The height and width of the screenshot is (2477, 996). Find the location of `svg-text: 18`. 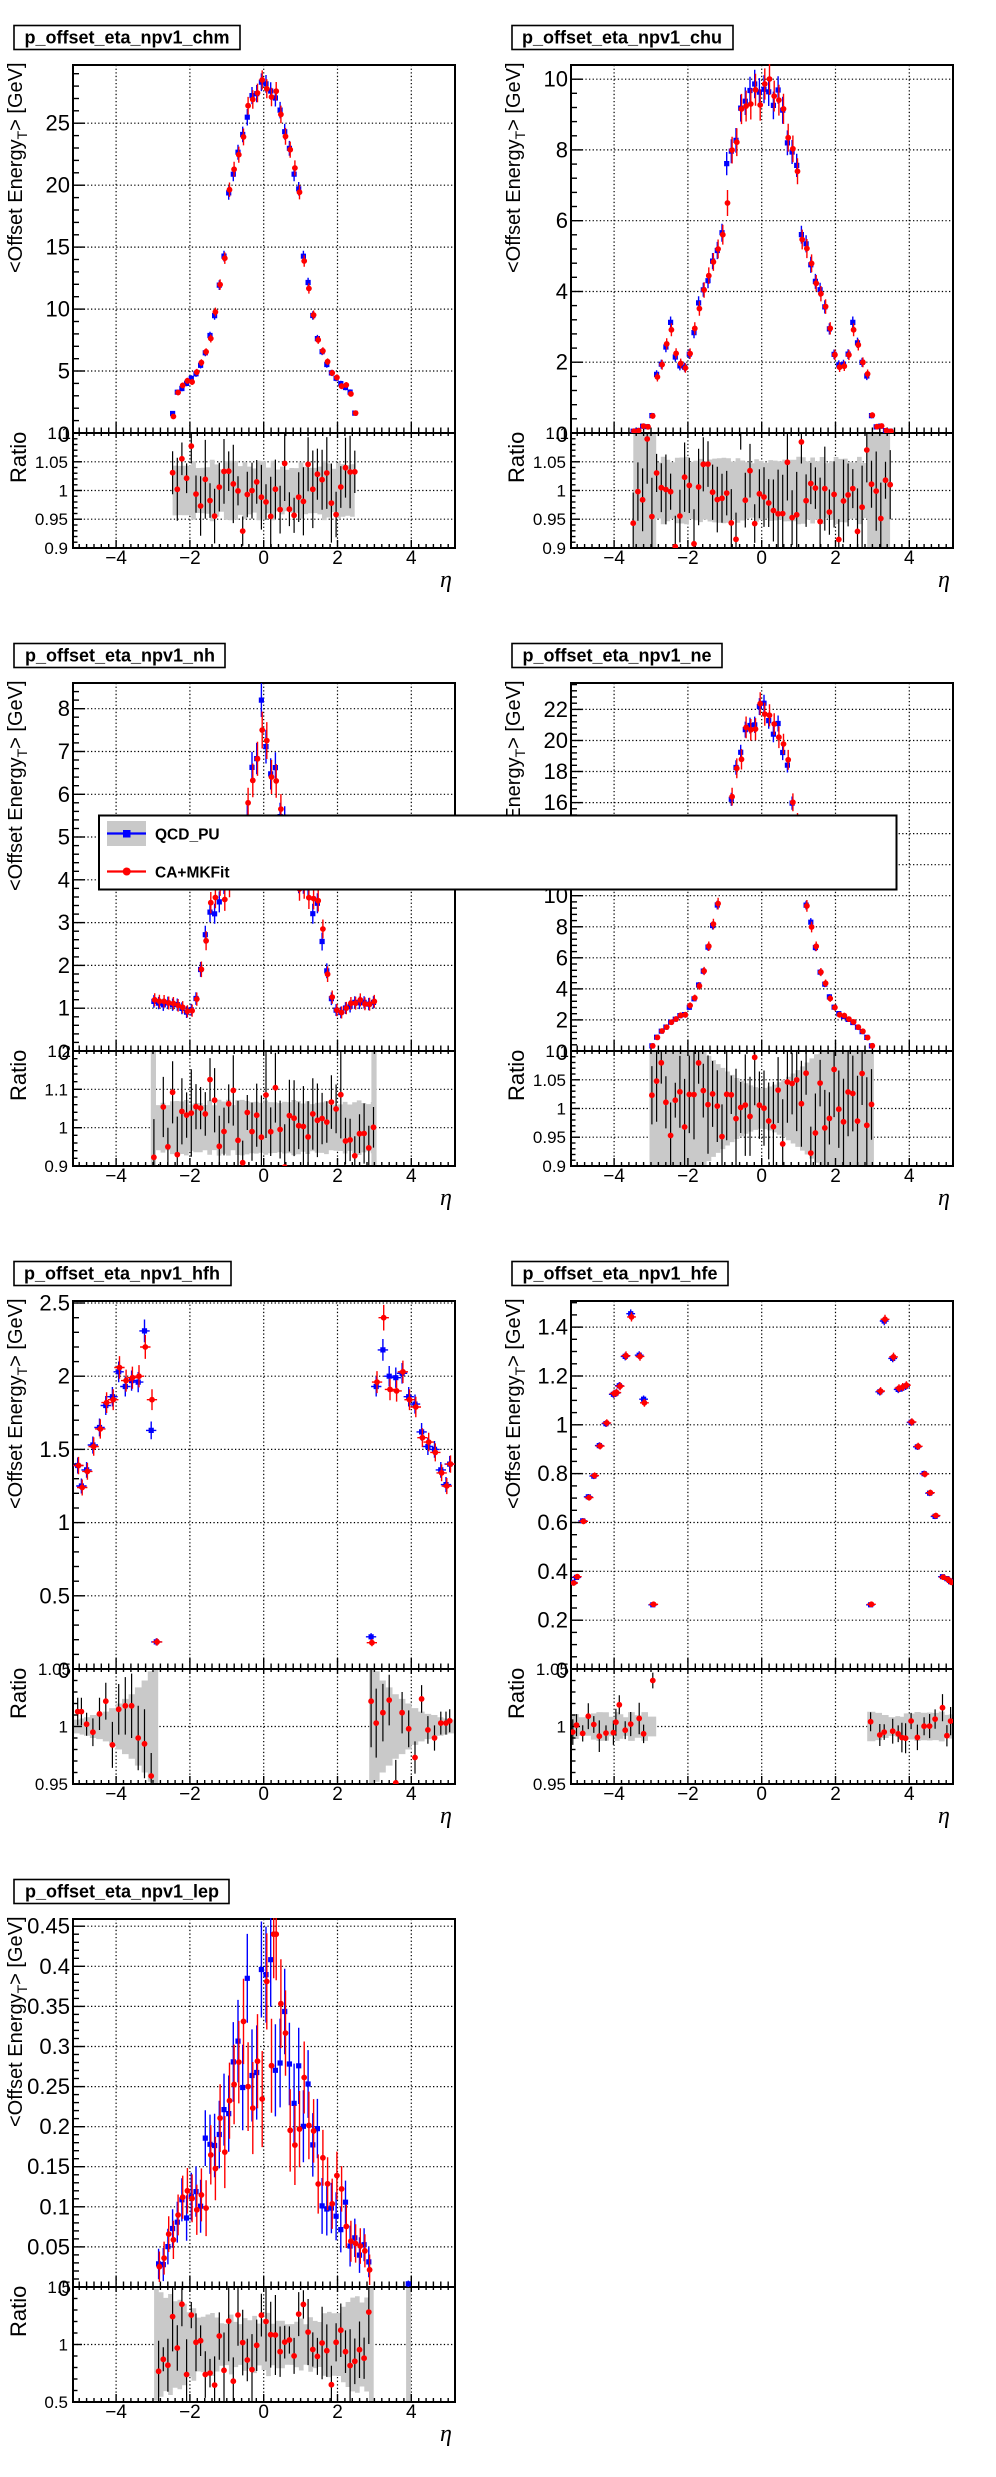

svg-text: 18 is located at coordinates (556, 771).